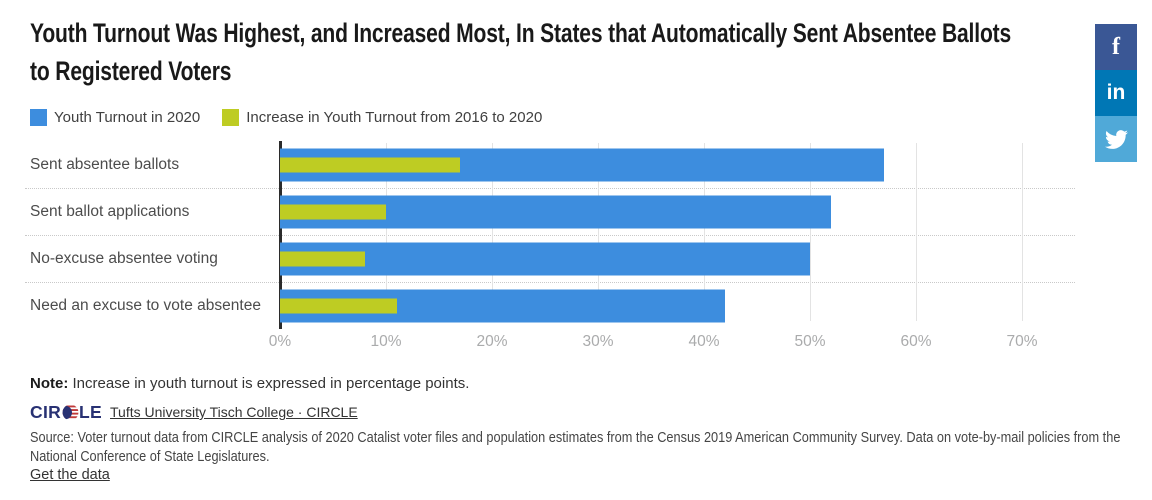  I want to click on x-axis-tick-label: 40%, so click(704, 341).